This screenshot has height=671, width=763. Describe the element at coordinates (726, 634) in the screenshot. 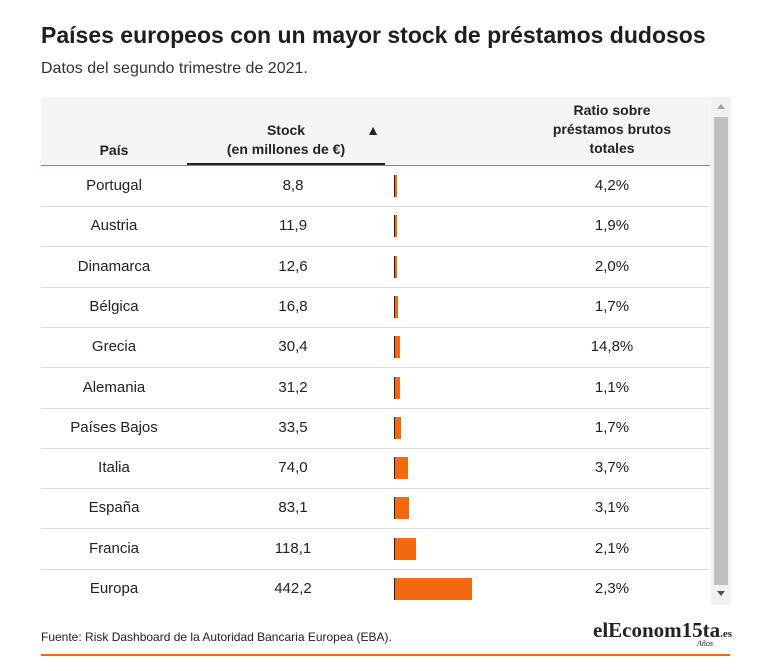

I see `logo-suffix: .es` at that location.